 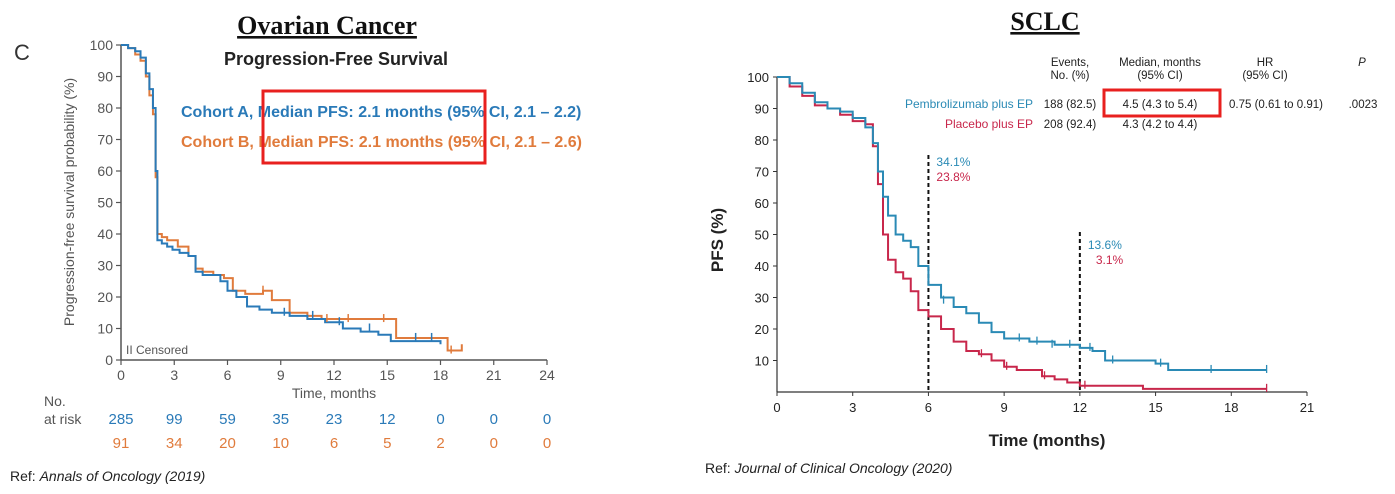 What do you see at coordinates (334, 419) in the screenshot?
I see `at-risk-cell: 23` at bounding box center [334, 419].